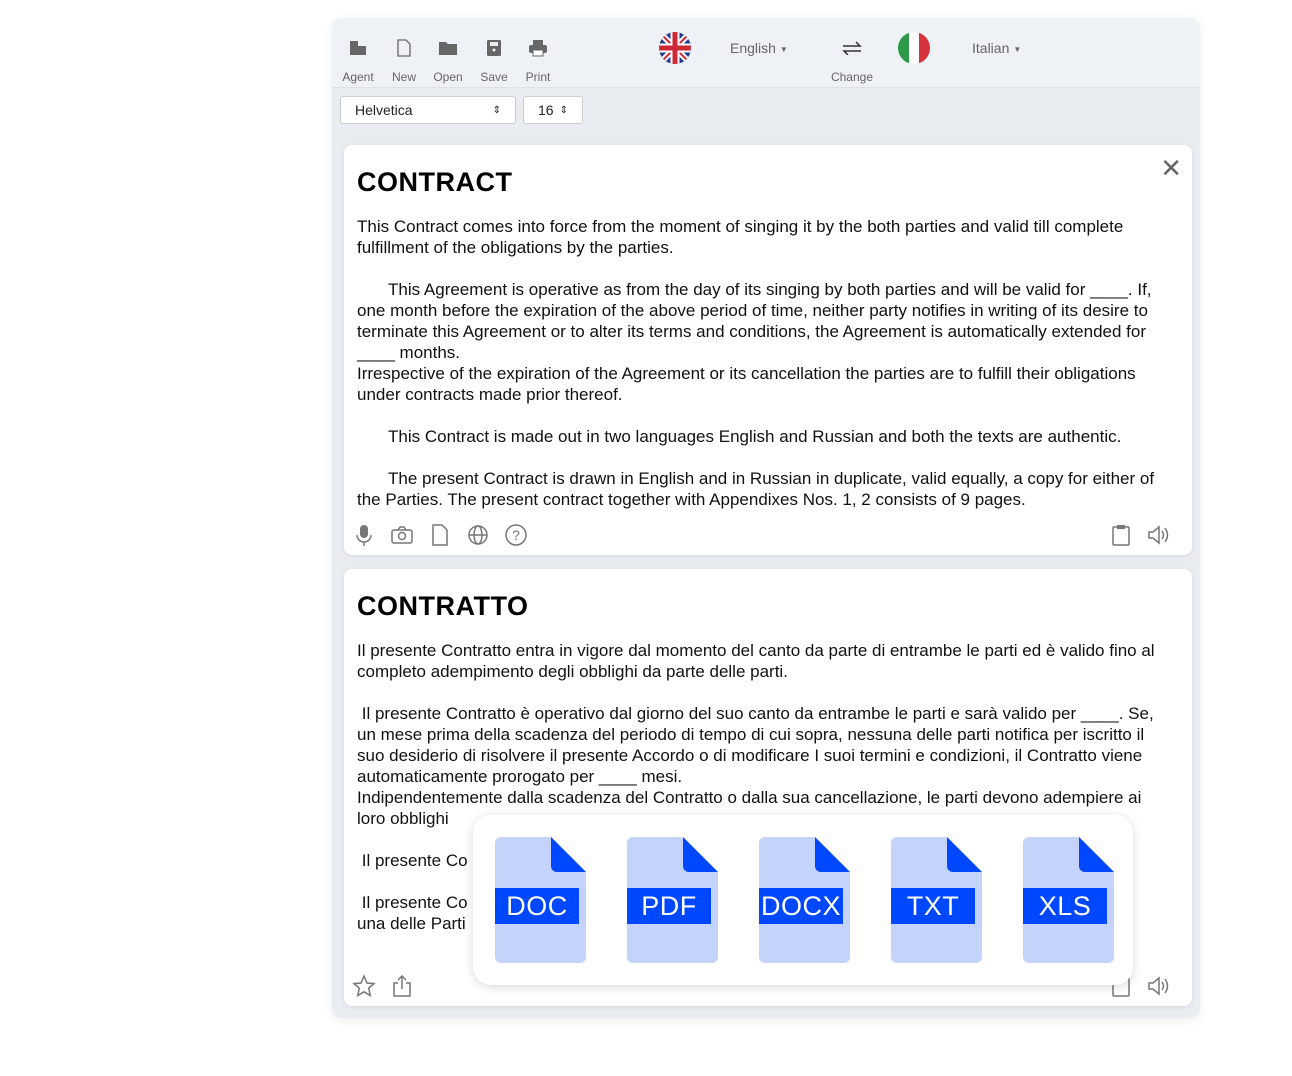 This screenshot has width=1292, height=1076. I want to click on globe-icon, so click(478, 535).